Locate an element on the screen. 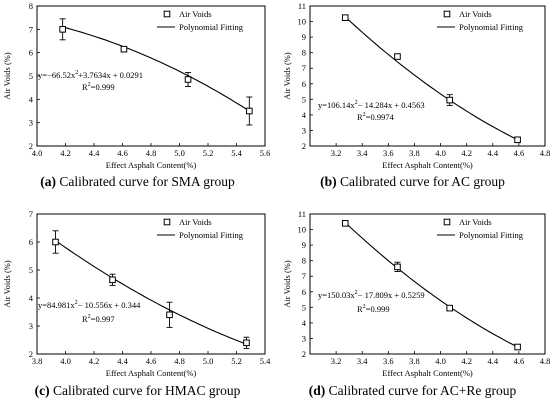 The image size is (550, 409). fit-equation: y=84.981x2− 10.556x + 0.344 is located at coordinates (89, 305).